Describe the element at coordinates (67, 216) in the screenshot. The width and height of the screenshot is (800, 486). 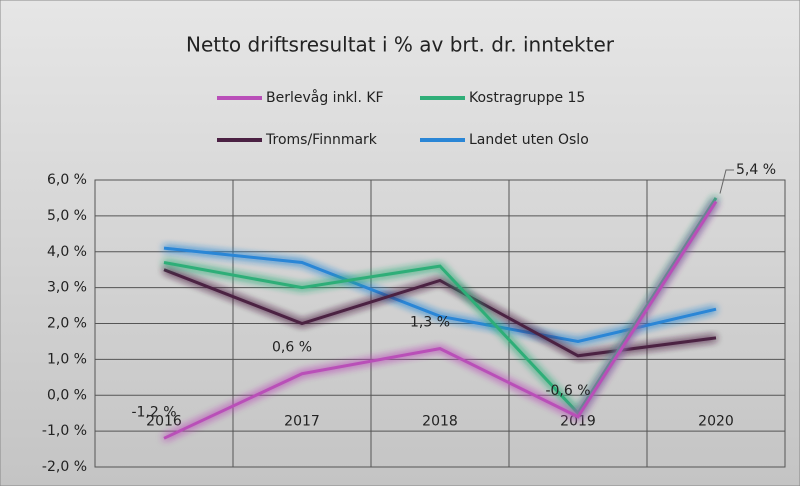
I see `y-tick-label: 5,0 %` at that location.